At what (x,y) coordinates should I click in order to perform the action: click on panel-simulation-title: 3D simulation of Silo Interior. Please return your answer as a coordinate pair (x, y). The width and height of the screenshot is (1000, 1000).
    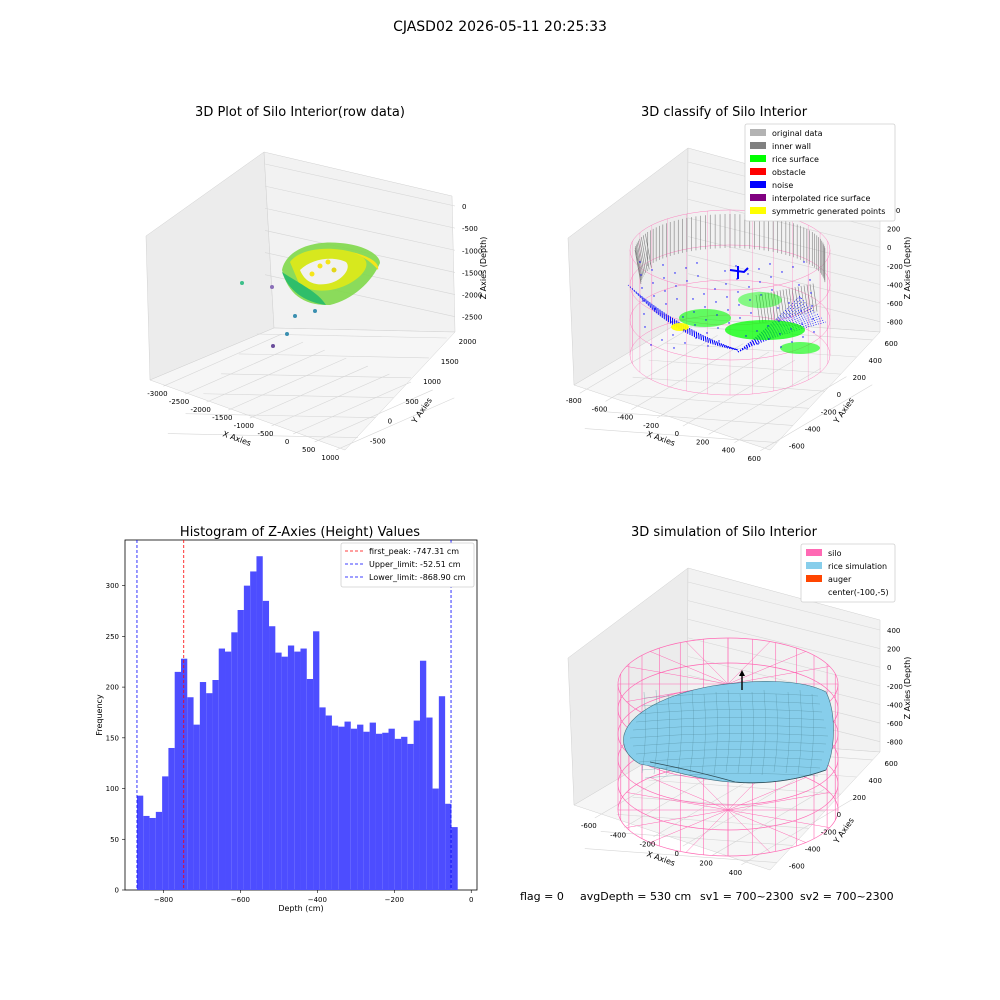
    Looking at the image, I should click on (724, 532).